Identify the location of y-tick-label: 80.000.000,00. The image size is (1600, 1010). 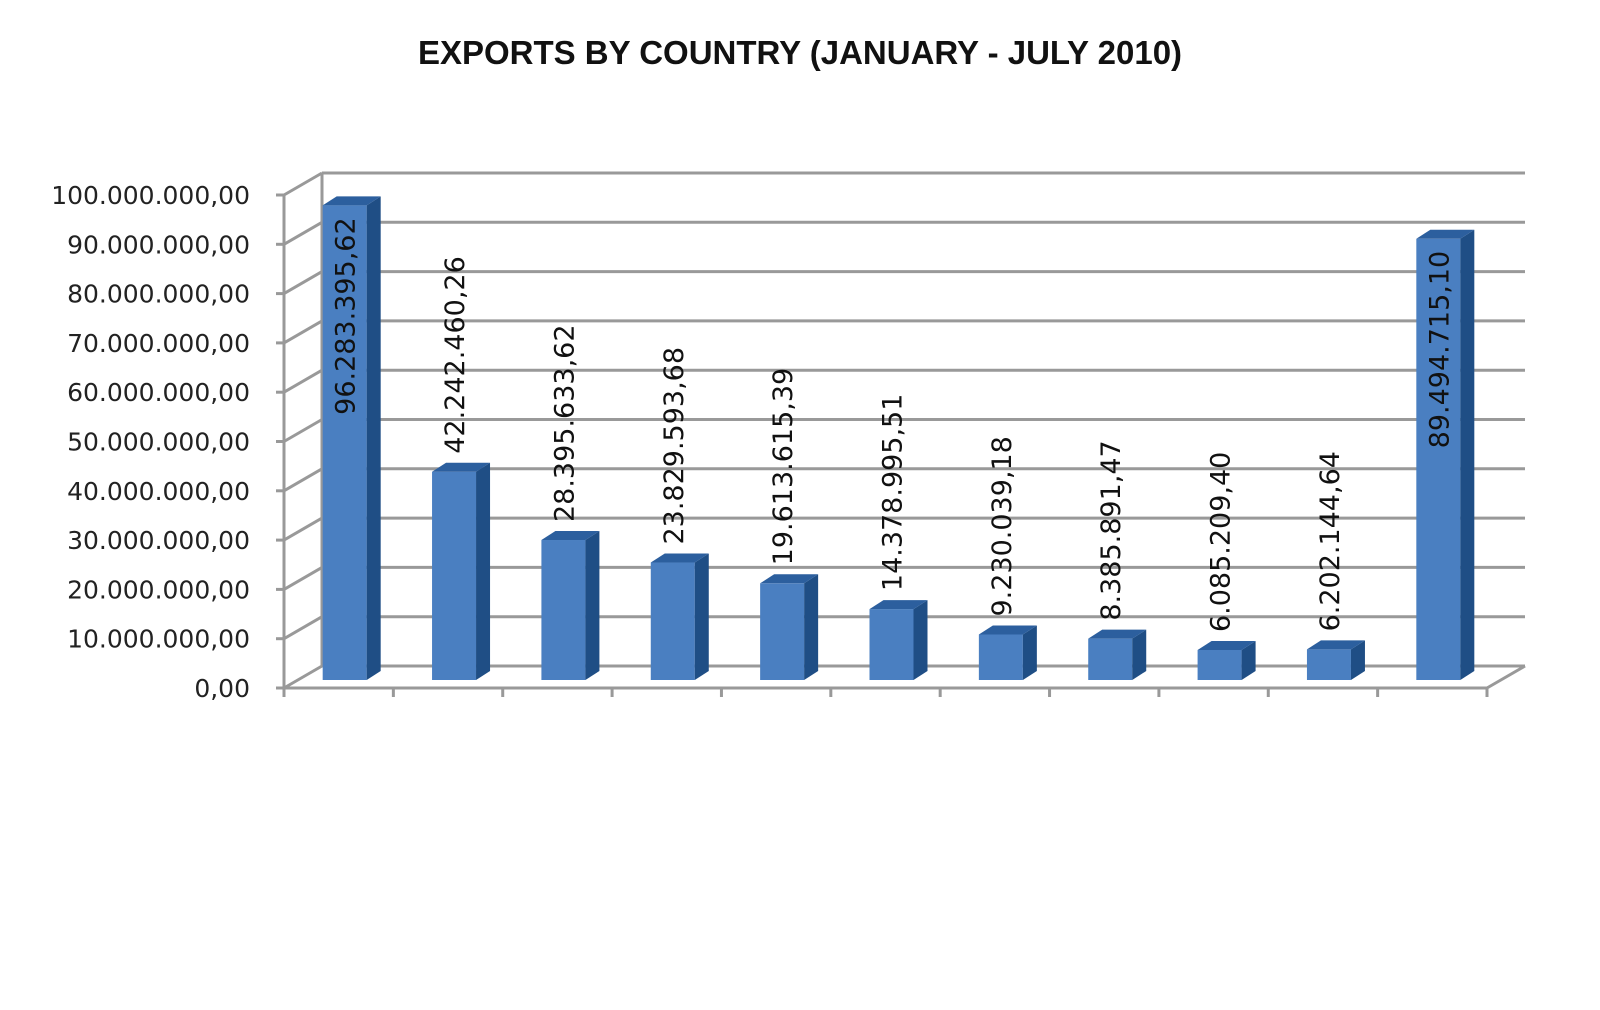
(158, 294).